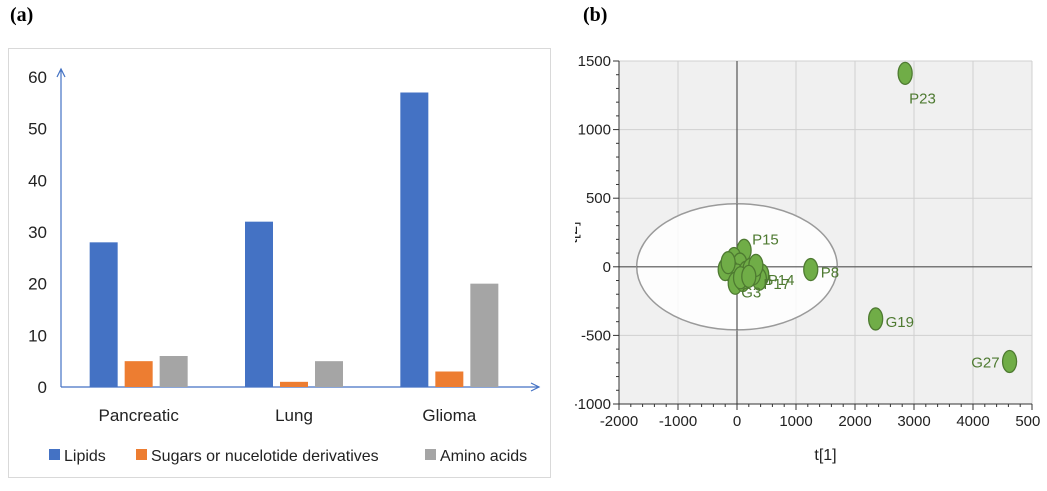 This screenshot has width=1047, height=491. What do you see at coordinates (265, 456) in the screenshot?
I see `legend-label: Sugars or nucelotide derivatives` at bounding box center [265, 456].